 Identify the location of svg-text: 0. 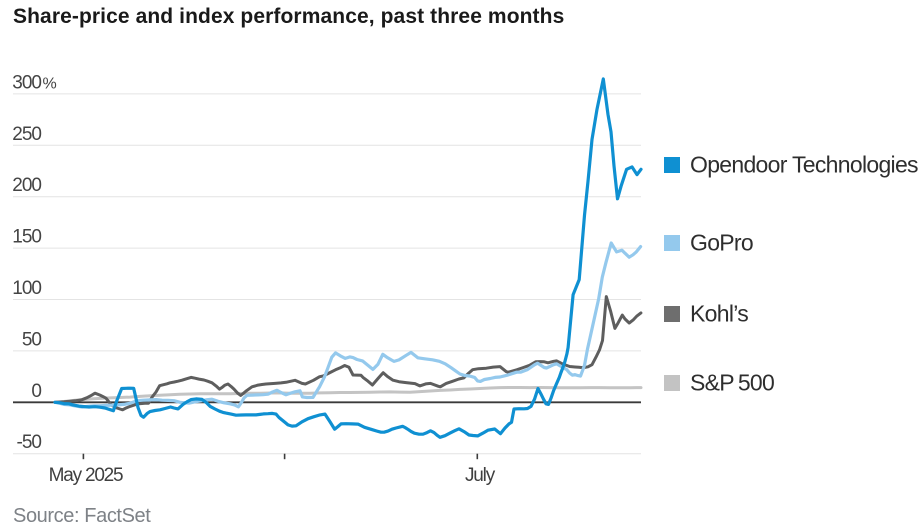
(36, 391).